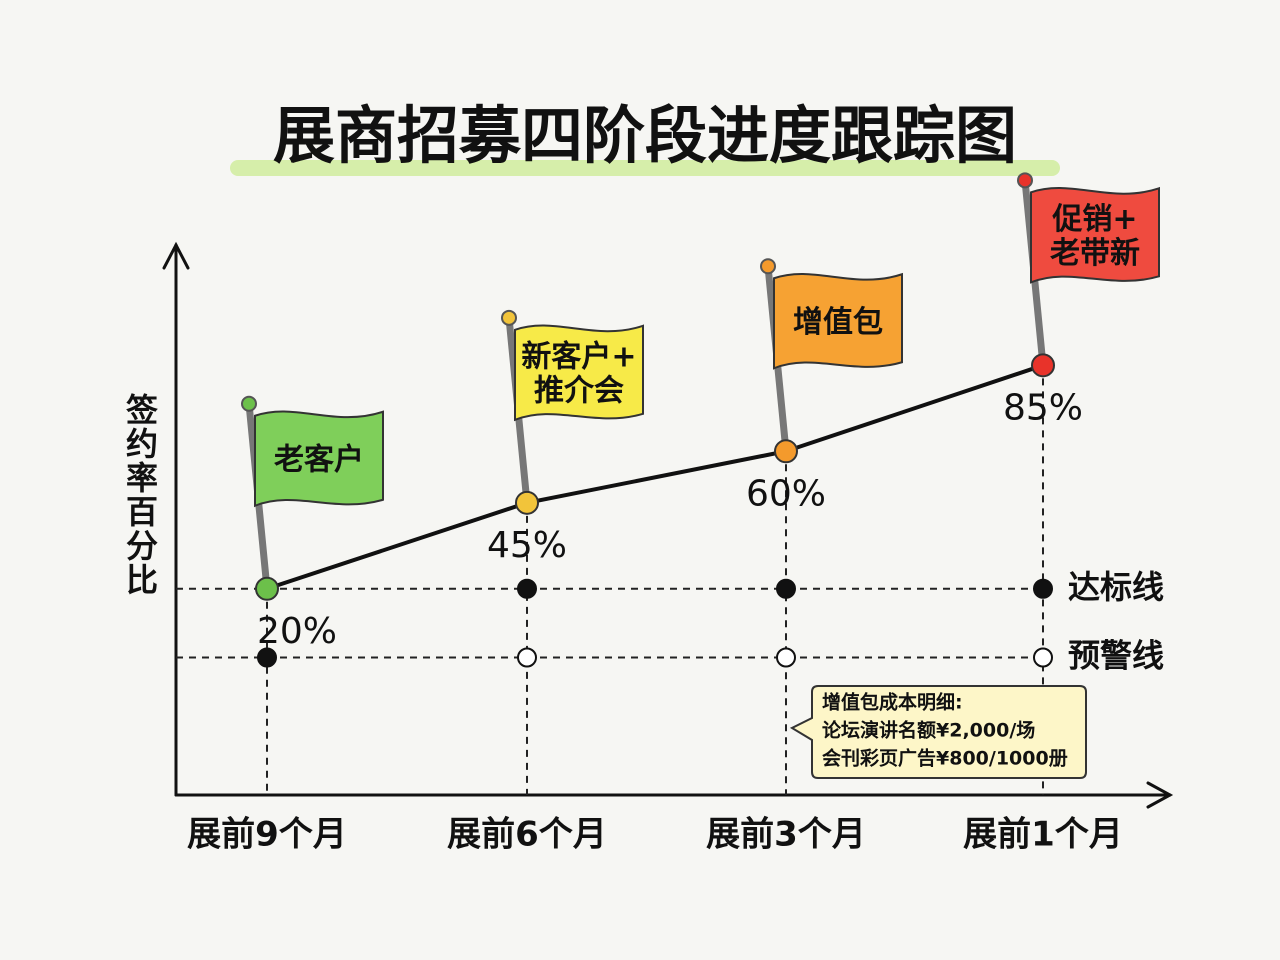 The width and height of the screenshot is (1280, 960). Describe the element at coordinates (1094, 219) in the screenshot. I see `flag-label: 促销+` at that location.